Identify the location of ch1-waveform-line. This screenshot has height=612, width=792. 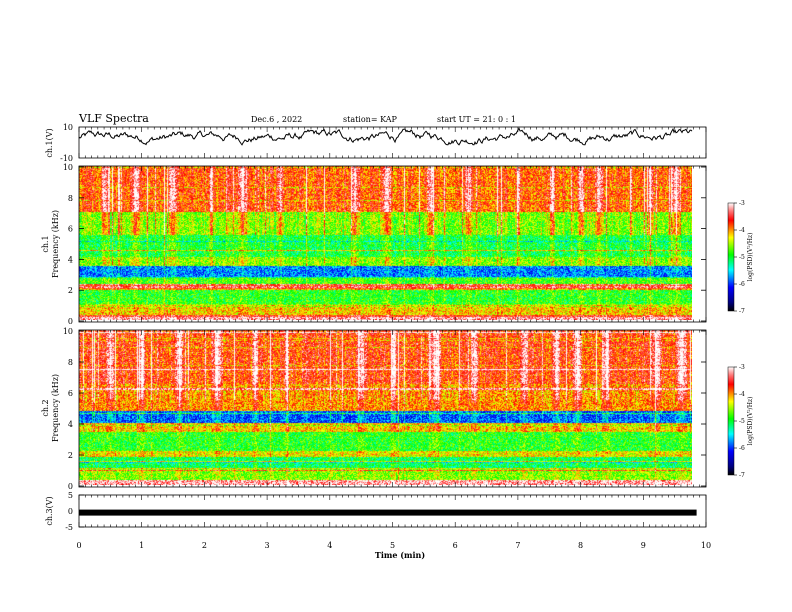
(385, 136).